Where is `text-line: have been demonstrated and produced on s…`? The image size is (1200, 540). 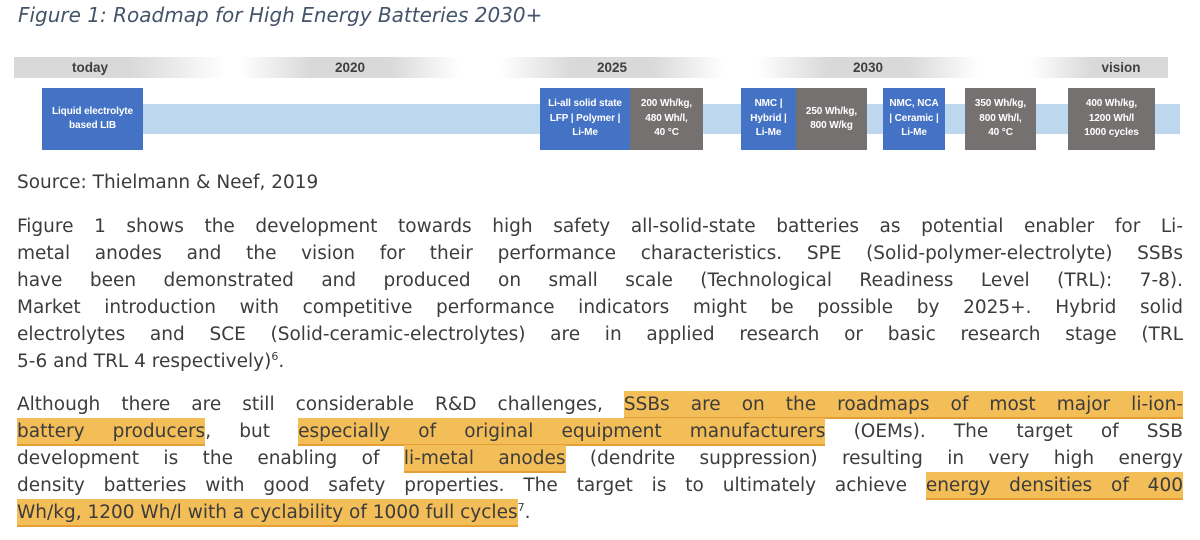 text-line: have been demonstrated and produced on s… is located at coordinates (600, 280).